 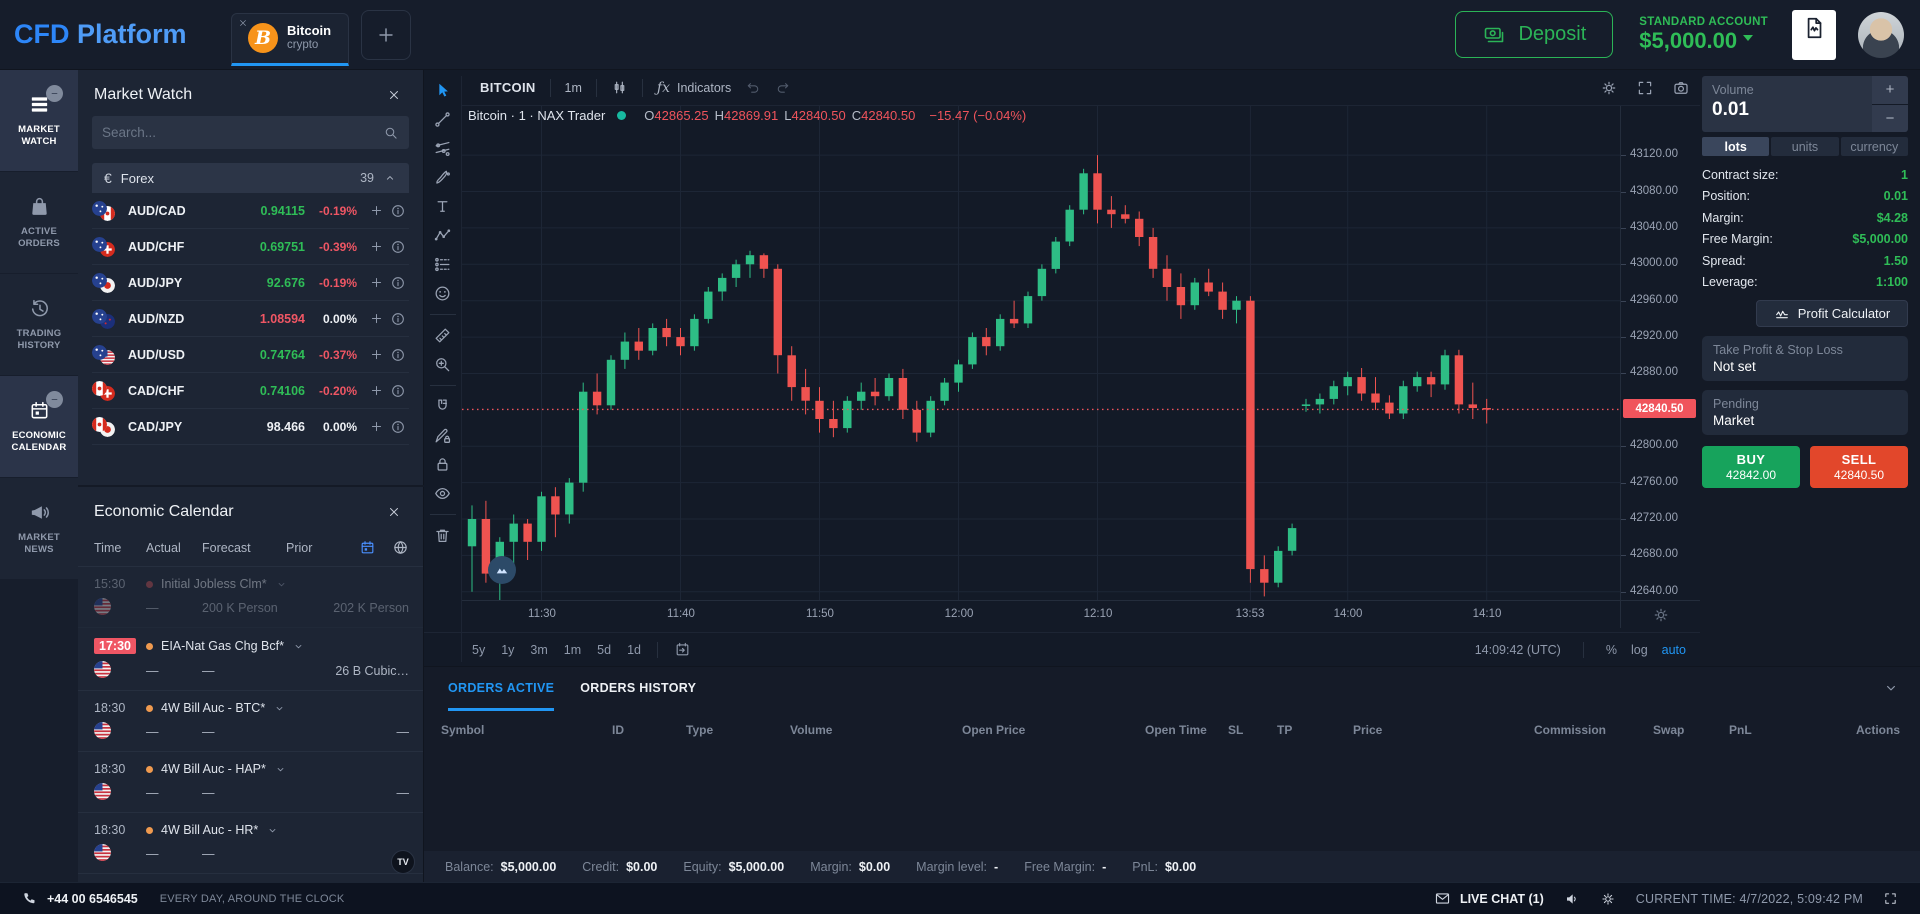 I want to click on scale-auto-button: auto, so click(x=1673, y=649).